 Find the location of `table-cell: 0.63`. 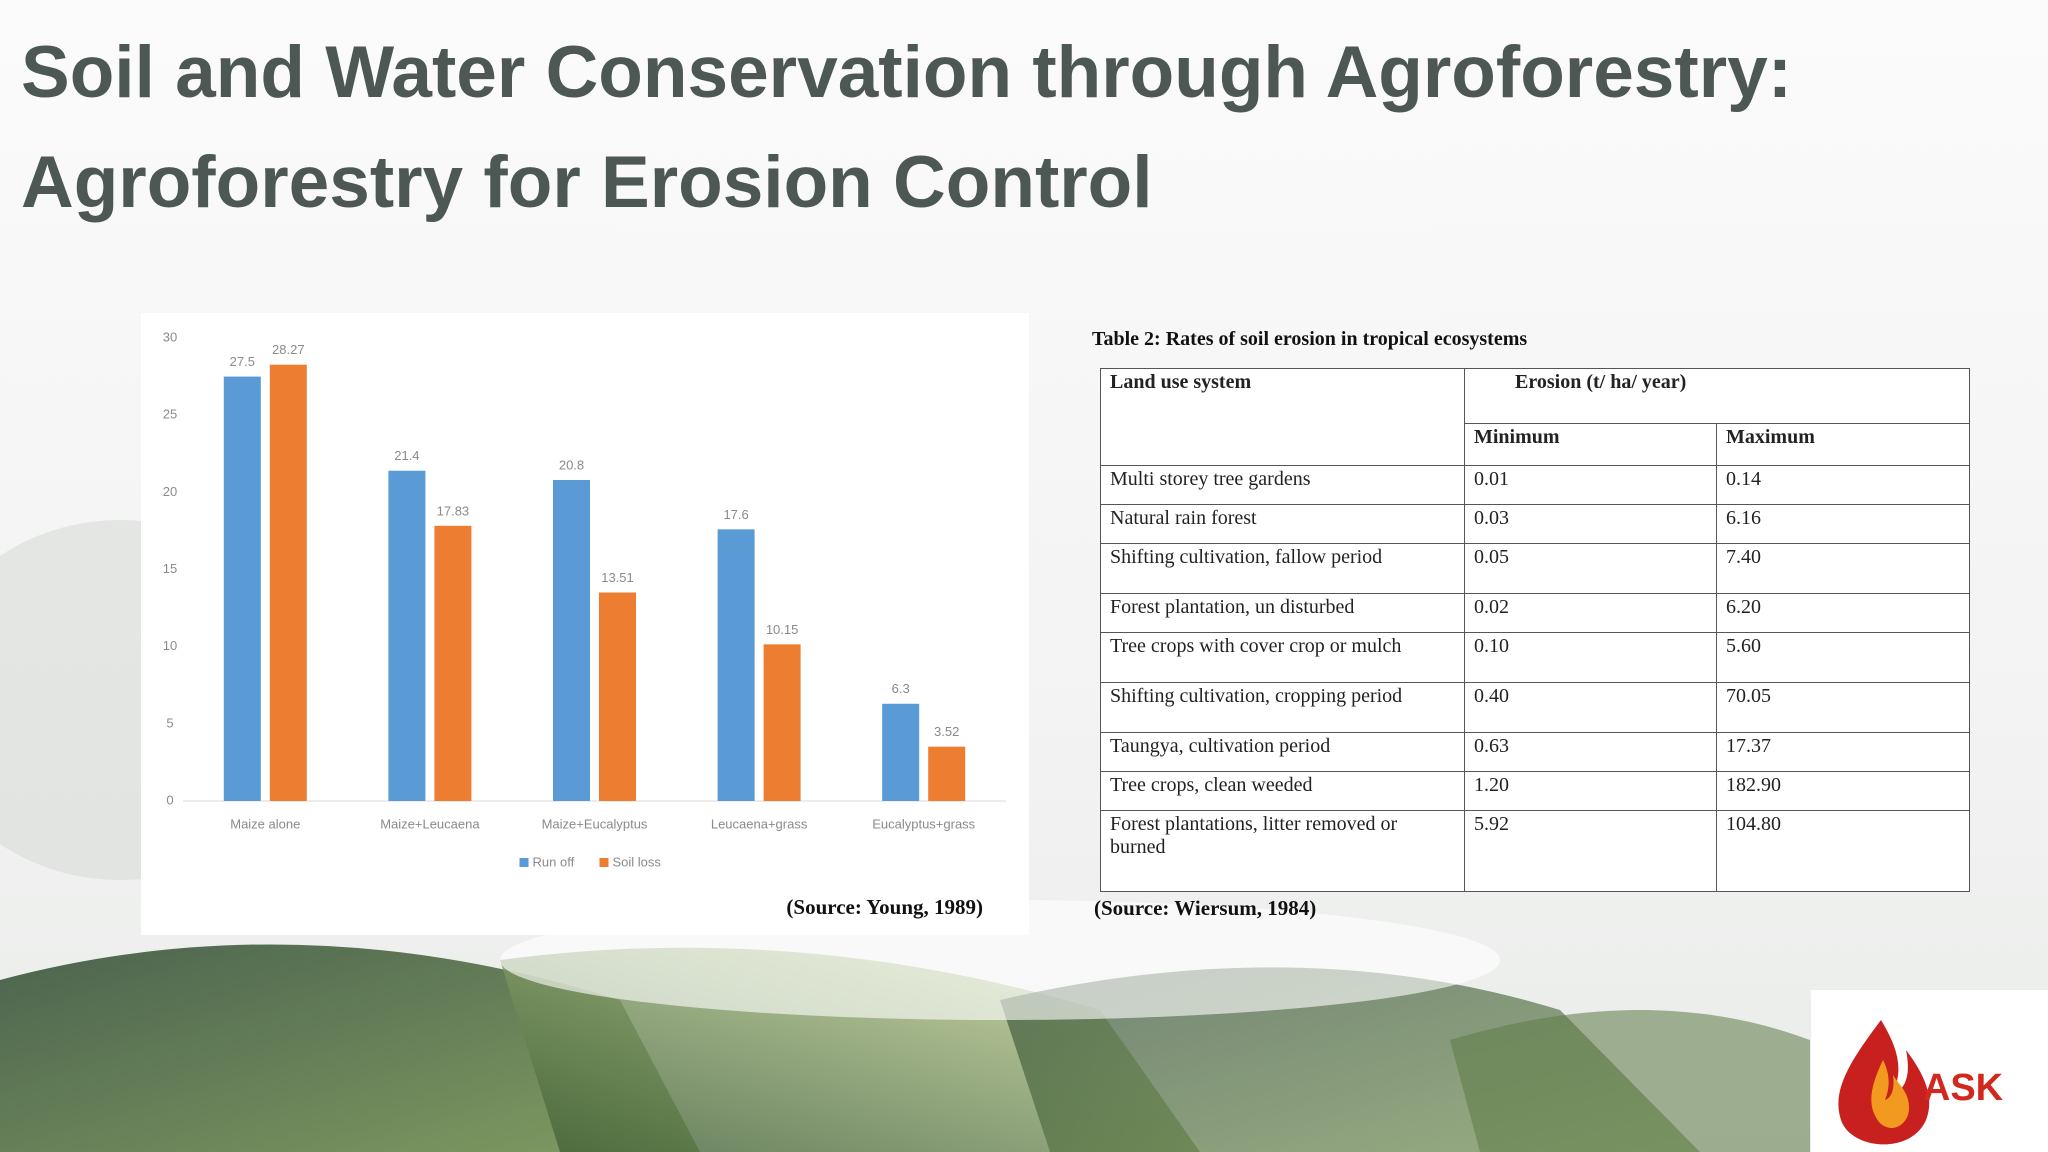

table-cell: 0.63 is located at coordinates (1590, 752).